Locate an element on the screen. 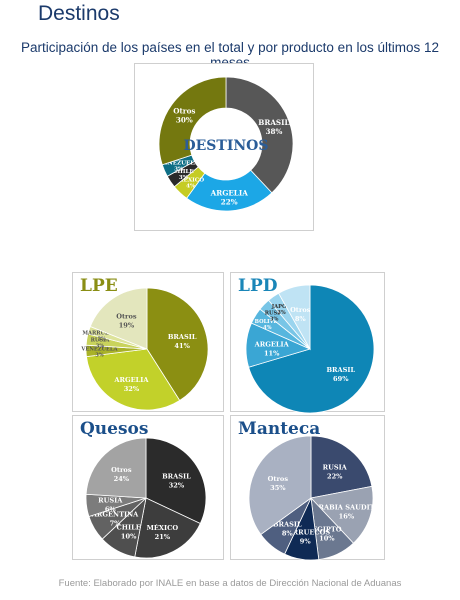 Image resolution: width=460 pixels, height=600 pixels. data-label-marruecos: MARRUECOS 2% is located at coordinates (101, 336).